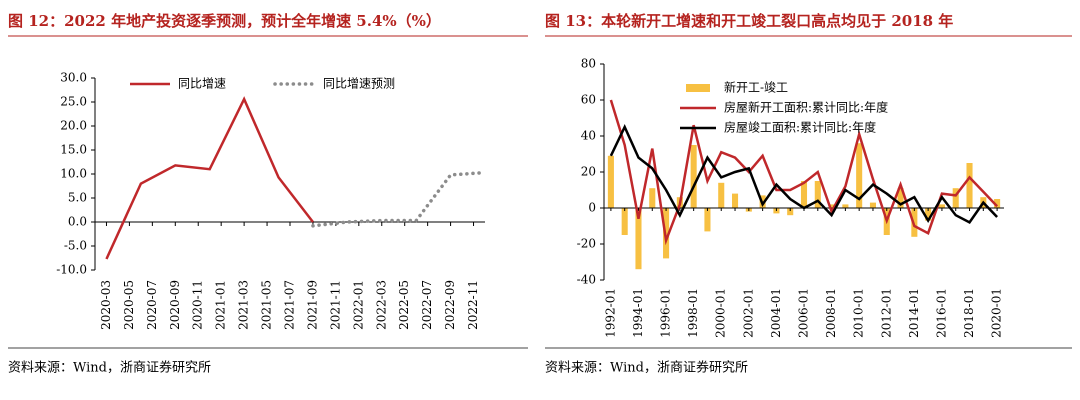  Describe the element at coordinates (198, 305) in the screenshot. I see `x-tick-label: 2020-11` at that location.